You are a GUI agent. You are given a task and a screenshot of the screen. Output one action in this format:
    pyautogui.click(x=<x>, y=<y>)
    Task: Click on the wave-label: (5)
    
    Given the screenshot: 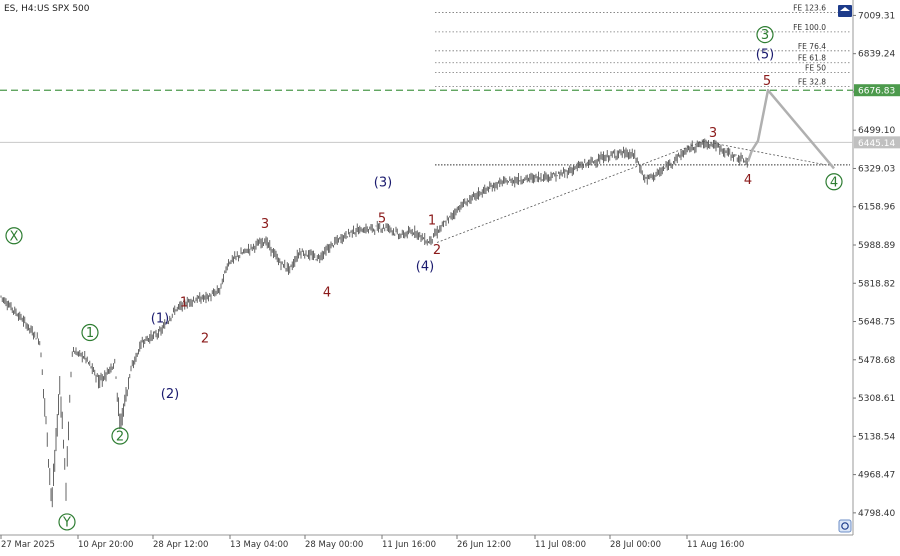 What is the action you would take?
    pyautogui.click(x=765, y=55)
    